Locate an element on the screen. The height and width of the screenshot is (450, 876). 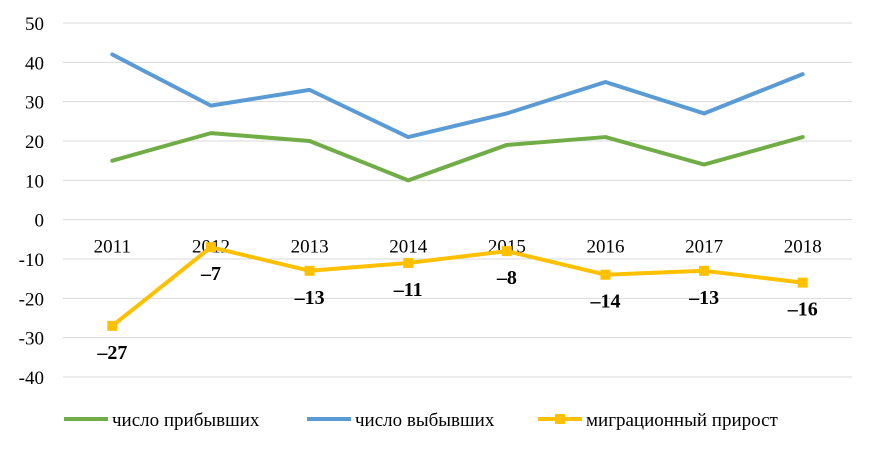
data-label: –11 is located at coordinates (408, 290).